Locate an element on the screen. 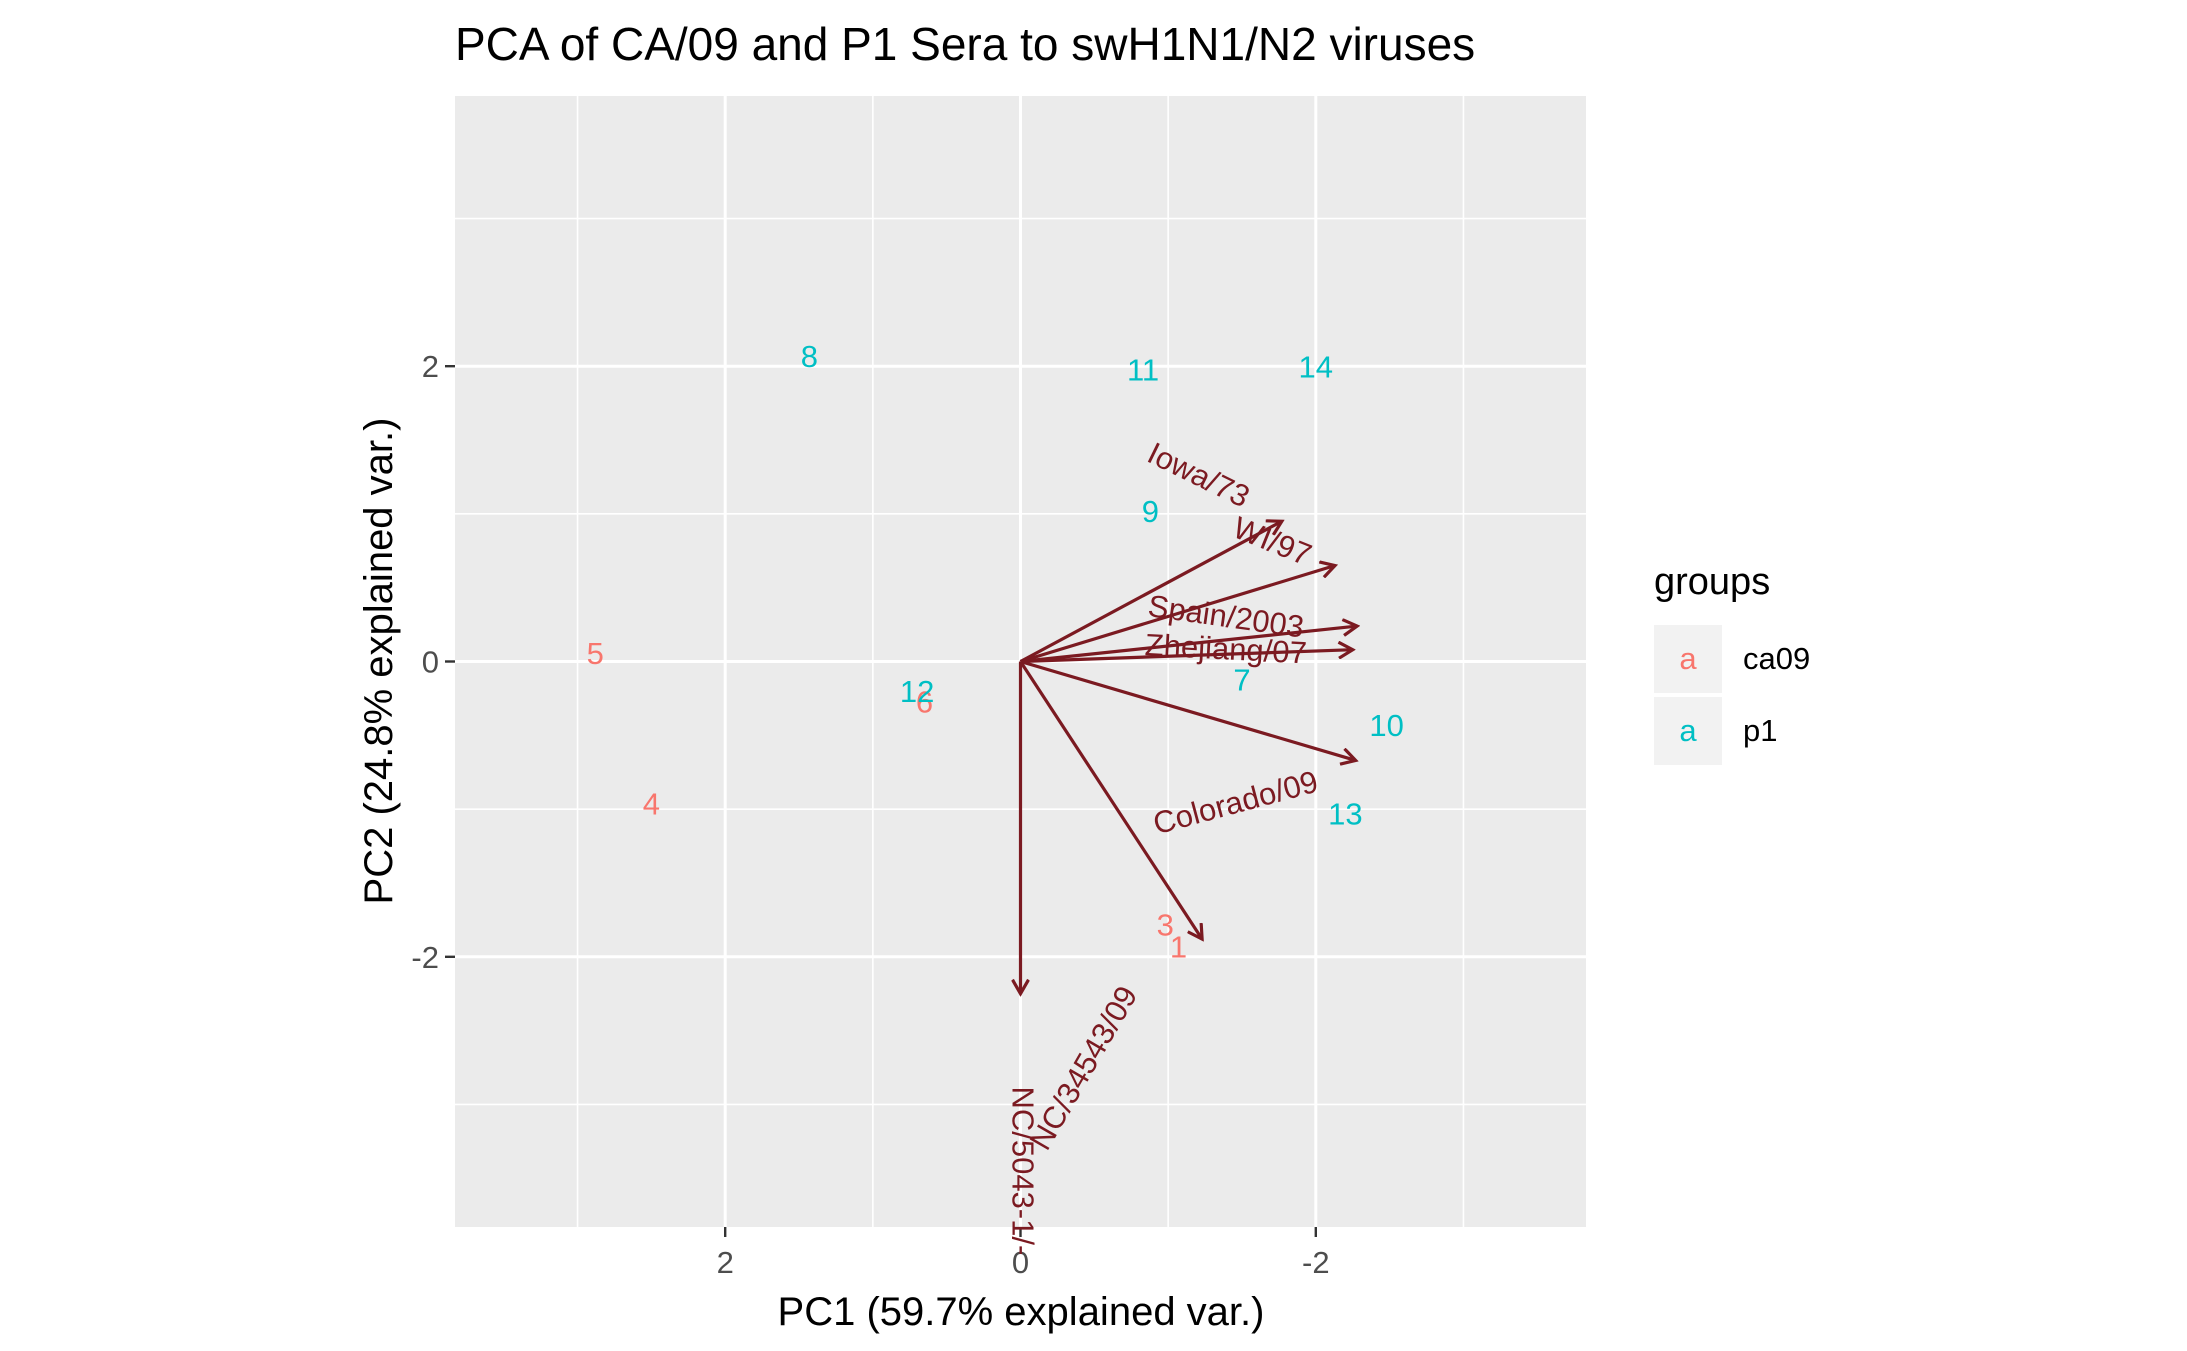 This screenshot has width=2187, height=1351. point-label: 1 is located at coordinates (1178, 947).